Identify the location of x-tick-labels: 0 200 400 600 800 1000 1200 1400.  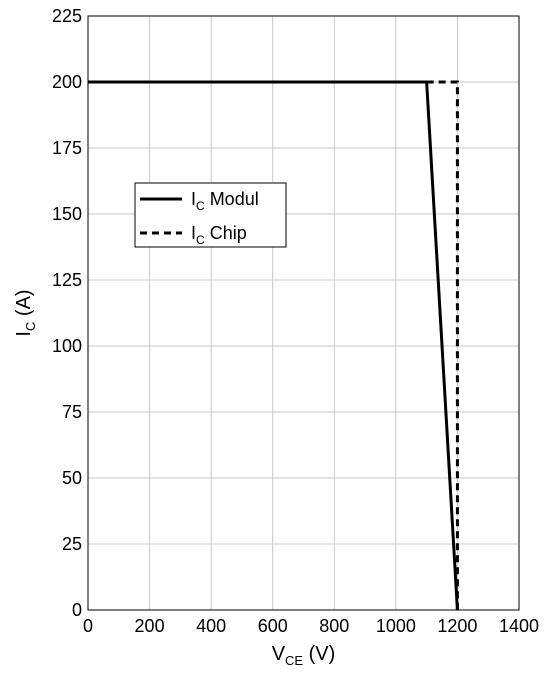
(311, 626).